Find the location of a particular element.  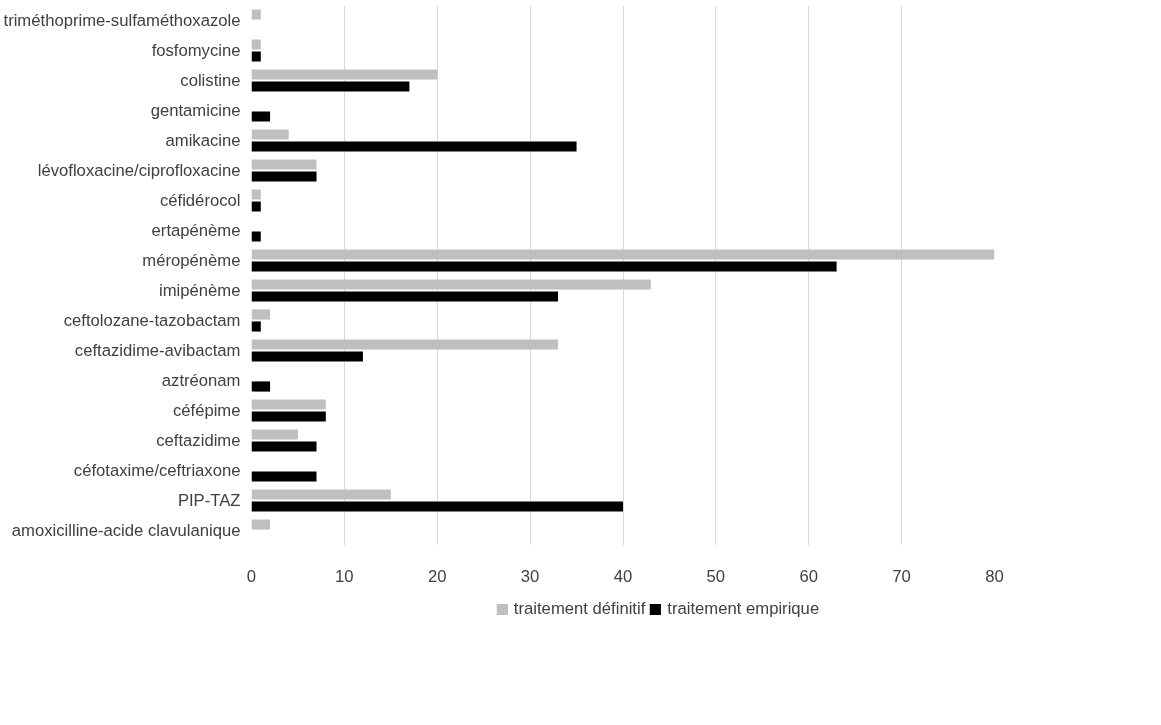

y-tick-label: colistine is located at coordinates (210, 80).